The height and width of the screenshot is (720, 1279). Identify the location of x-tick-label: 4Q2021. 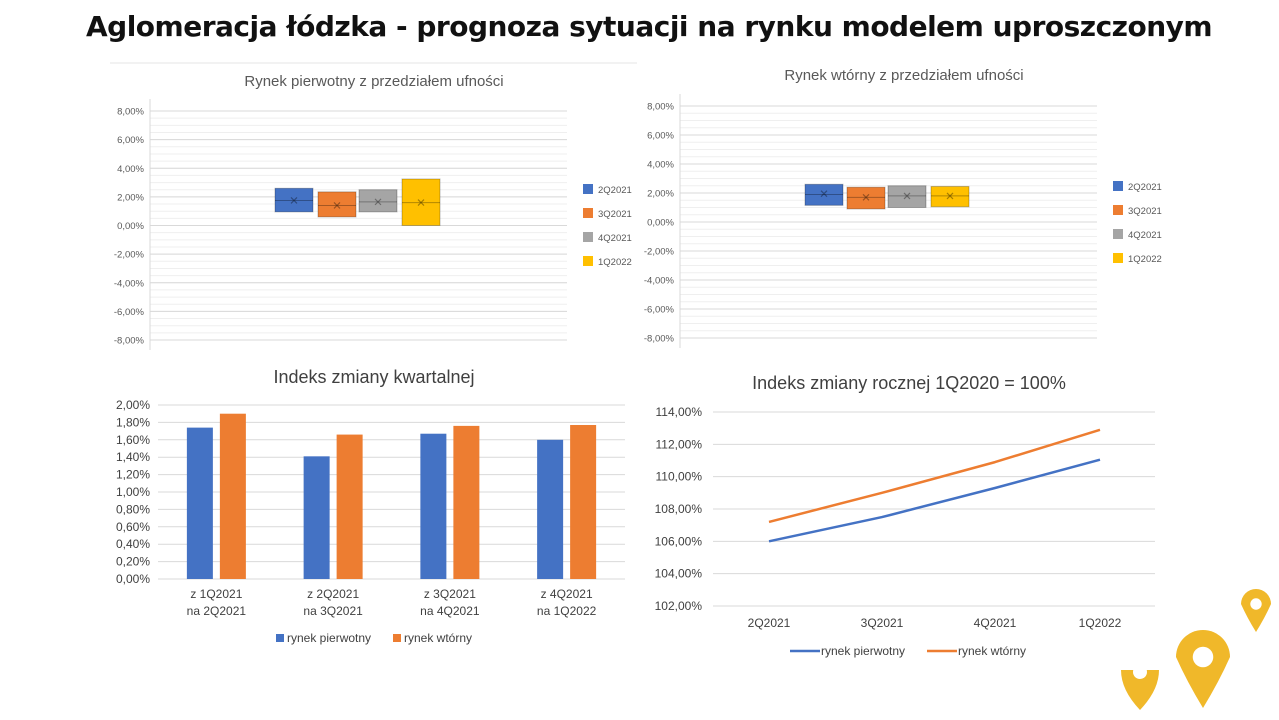
(995, 623).